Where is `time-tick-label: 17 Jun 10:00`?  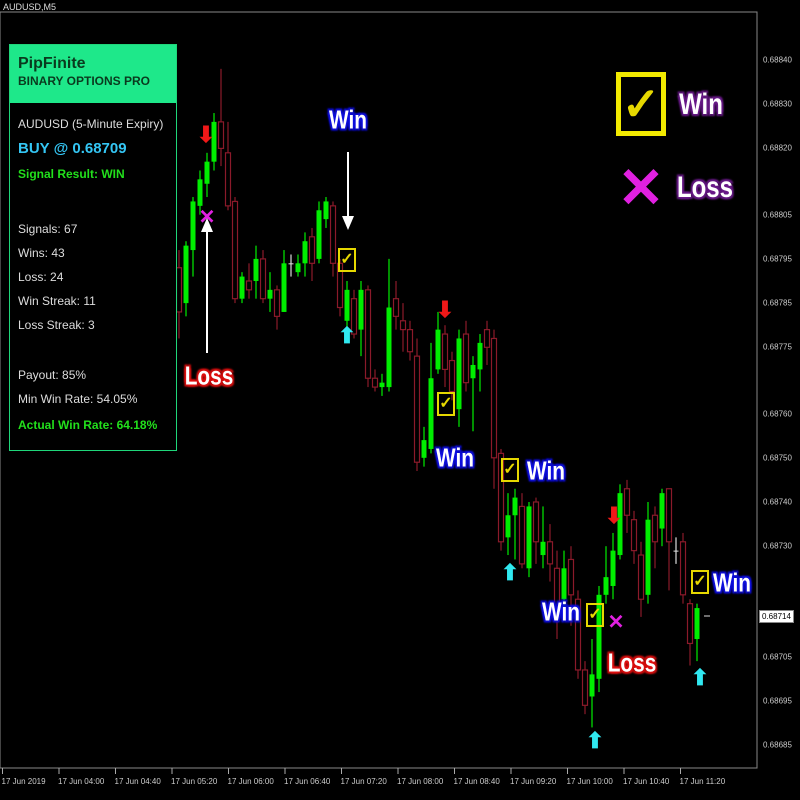 time-tick-label: 17 Jun 10:00 is located at coordinates (589, 781).